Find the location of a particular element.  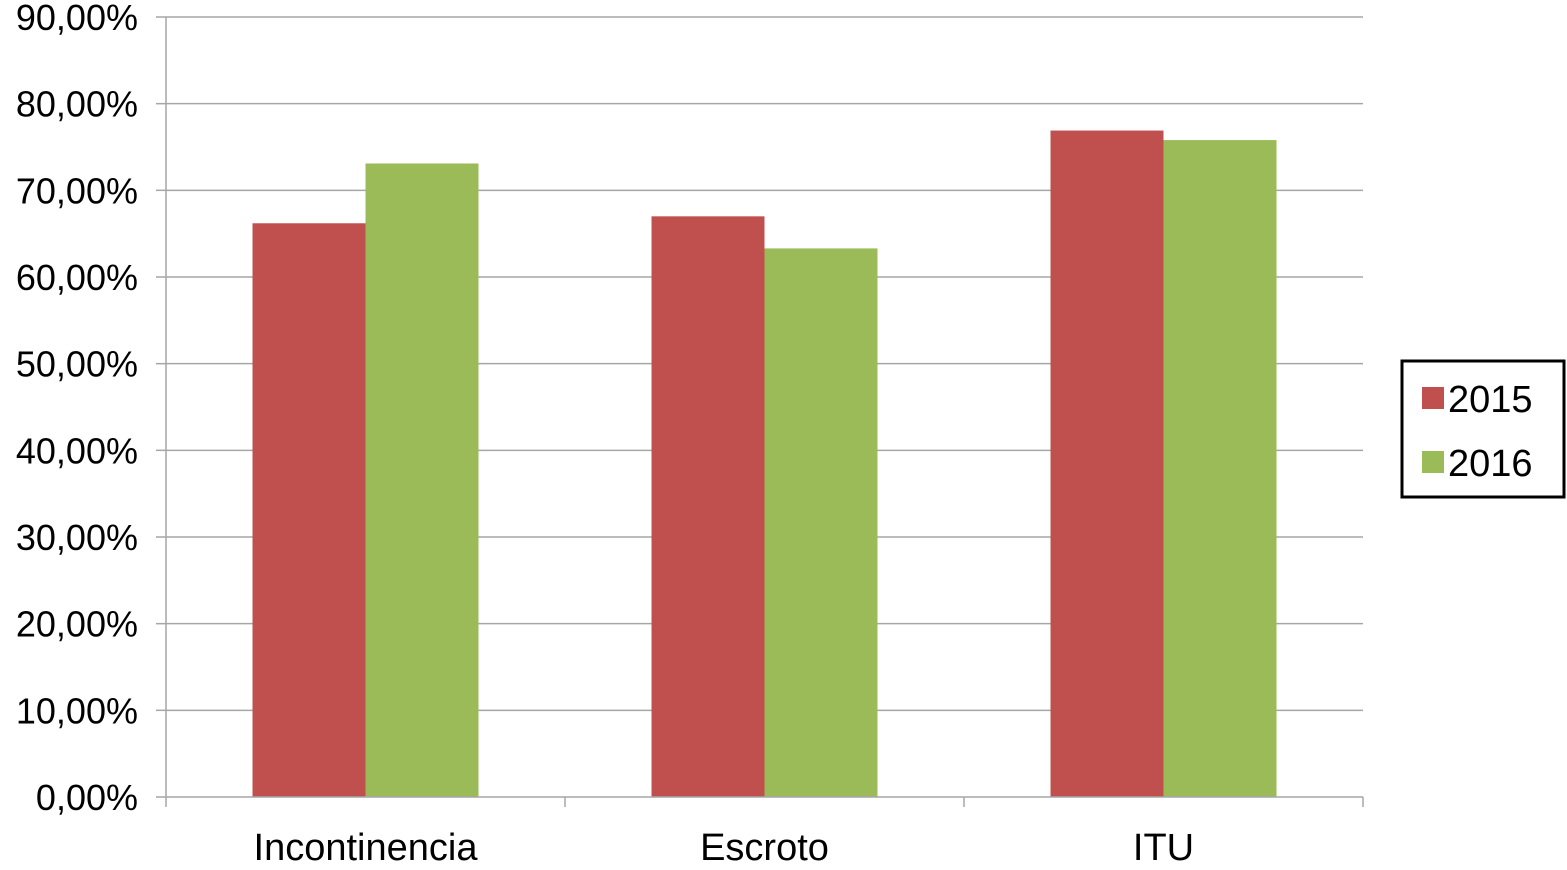

legend-swatch-2015 is located at coordinates (1433, 398).